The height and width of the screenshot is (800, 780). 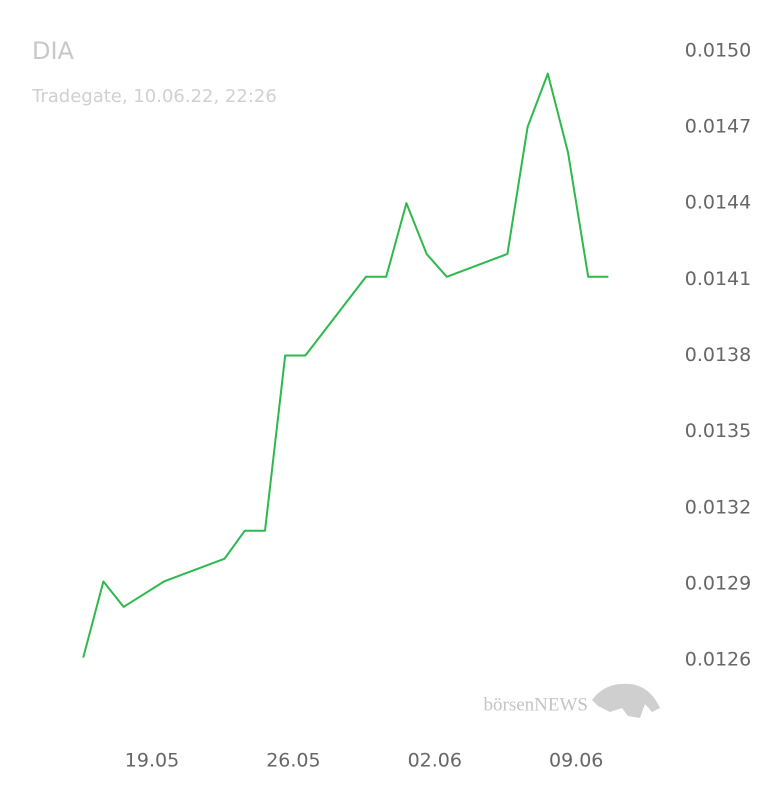 What do you see at coordinates (718, 279) in the screenshot?
I see `y-tick-label: 0.0141` at bounding box center [718, 279].